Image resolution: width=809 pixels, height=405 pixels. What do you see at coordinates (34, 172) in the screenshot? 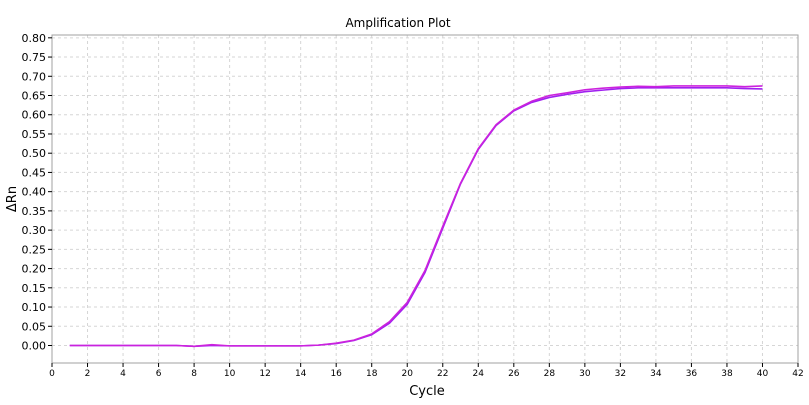
I see `y-tick-label: 0.45` at bounding box center [34, 172].